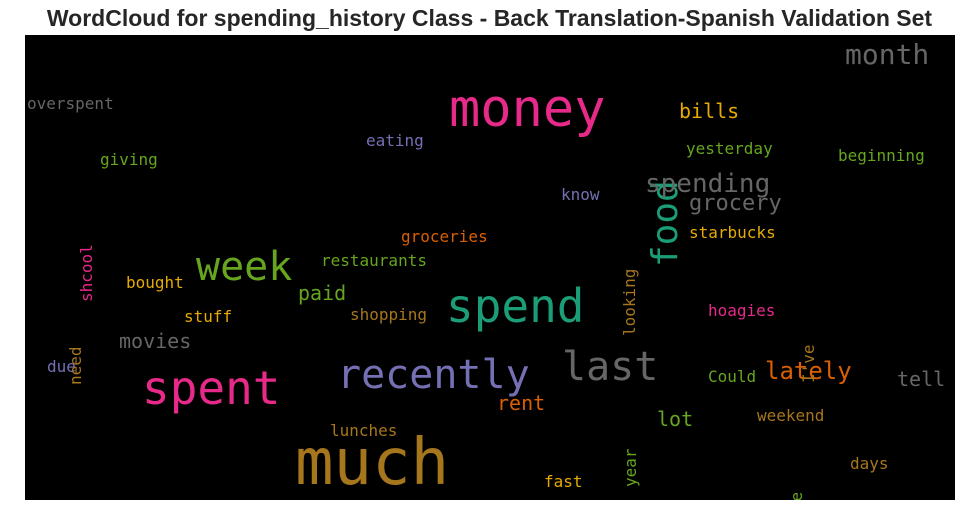 Image resolution: width=979 pixels, height=511 pixels. What do you see at coordinates (791, 415) in the screenshot?
I see `word-weekend: weekend` at bounding box center [791, 415].